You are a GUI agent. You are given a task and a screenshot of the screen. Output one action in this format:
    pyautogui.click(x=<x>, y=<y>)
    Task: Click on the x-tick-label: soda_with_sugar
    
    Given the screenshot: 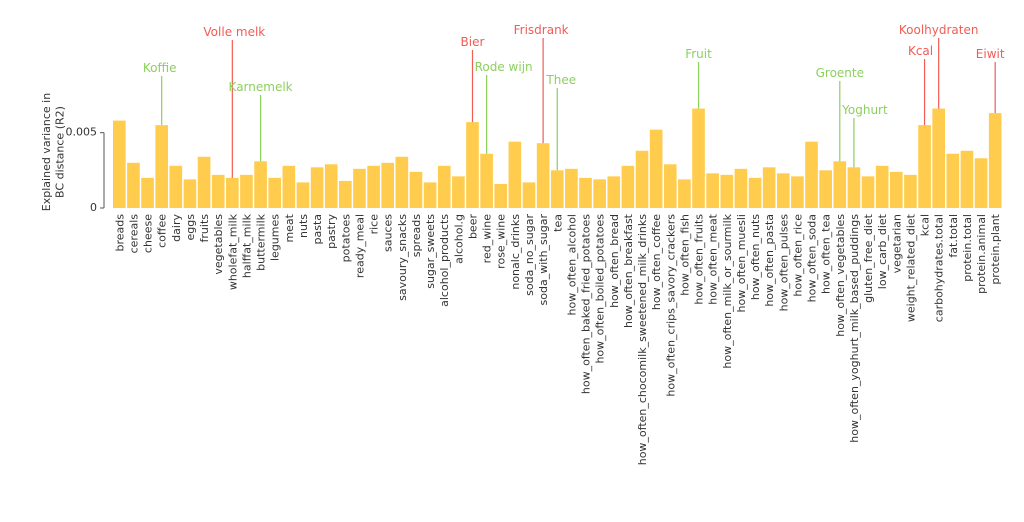 What is the action you would take?
    pyautogui.click(x=543, y=260)
    